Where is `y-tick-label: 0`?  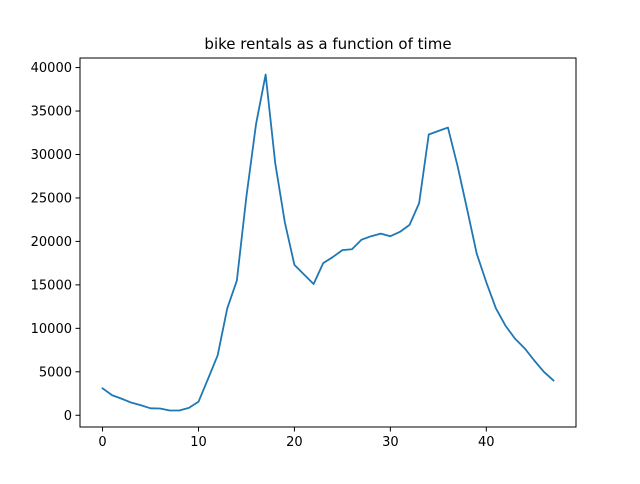
y-tick-label: 0 is located at coordinates (68, 416).